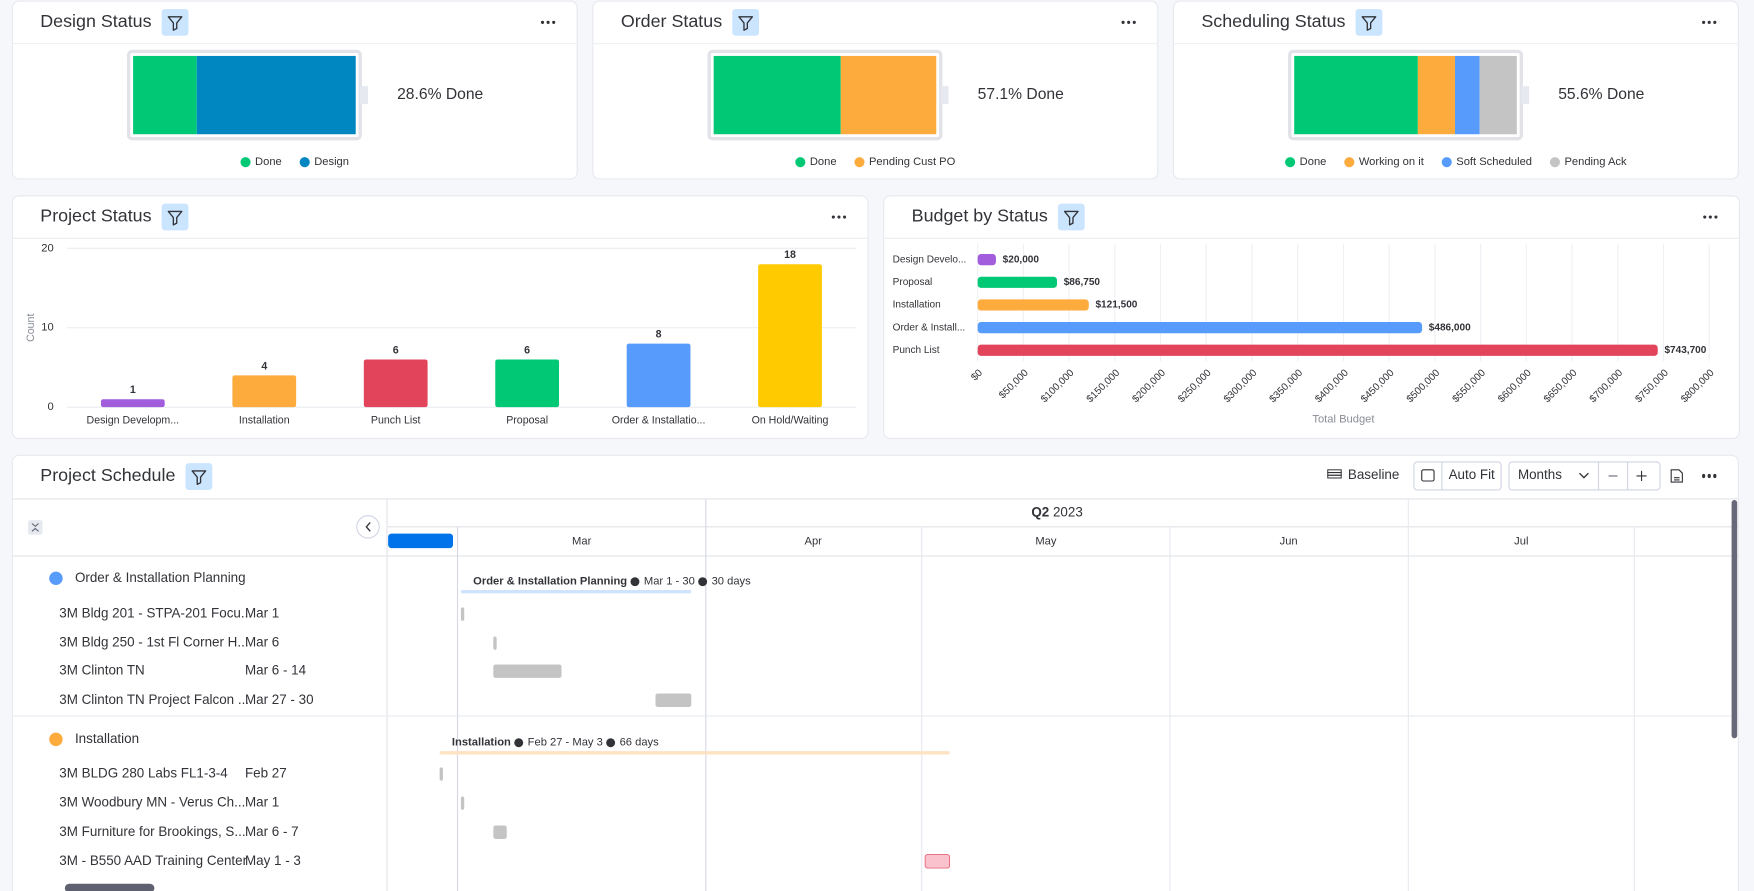 The height and width of the screenshot is (891, 1754). I want to click on bar-value-label: $743,700, so click(1685, 350).